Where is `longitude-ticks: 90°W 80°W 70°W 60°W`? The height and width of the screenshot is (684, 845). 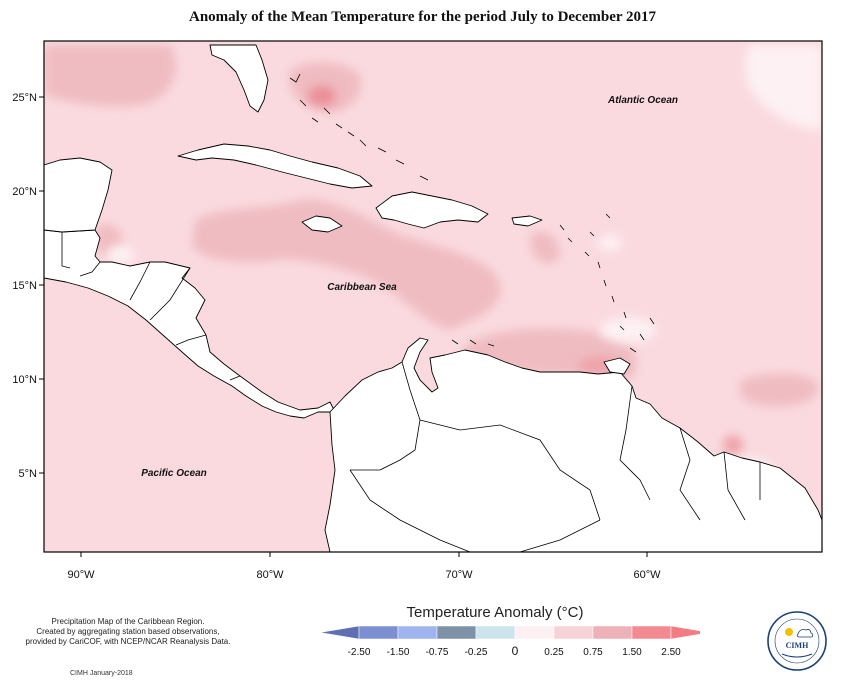
longitude-ticks: 90°W 80°W 70°W 60°W is located at coordinates (364, 566).